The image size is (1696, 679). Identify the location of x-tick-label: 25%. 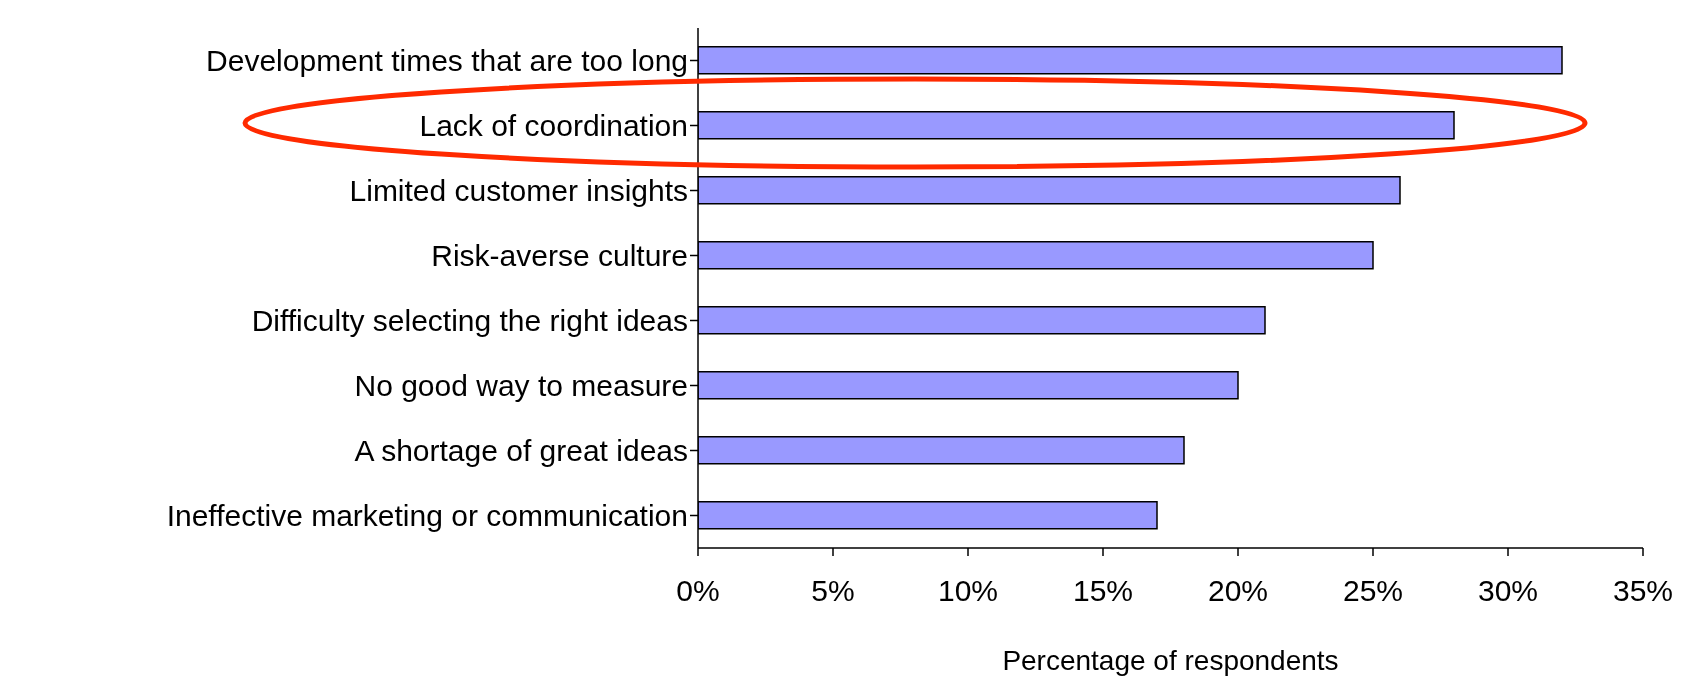
(1373, 591).